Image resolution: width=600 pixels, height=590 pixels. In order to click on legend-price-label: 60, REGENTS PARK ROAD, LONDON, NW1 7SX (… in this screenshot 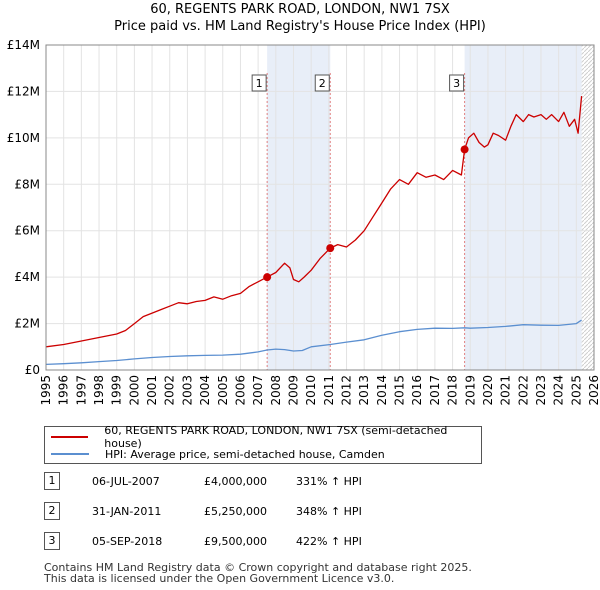, I will do `click(276, 437)`.